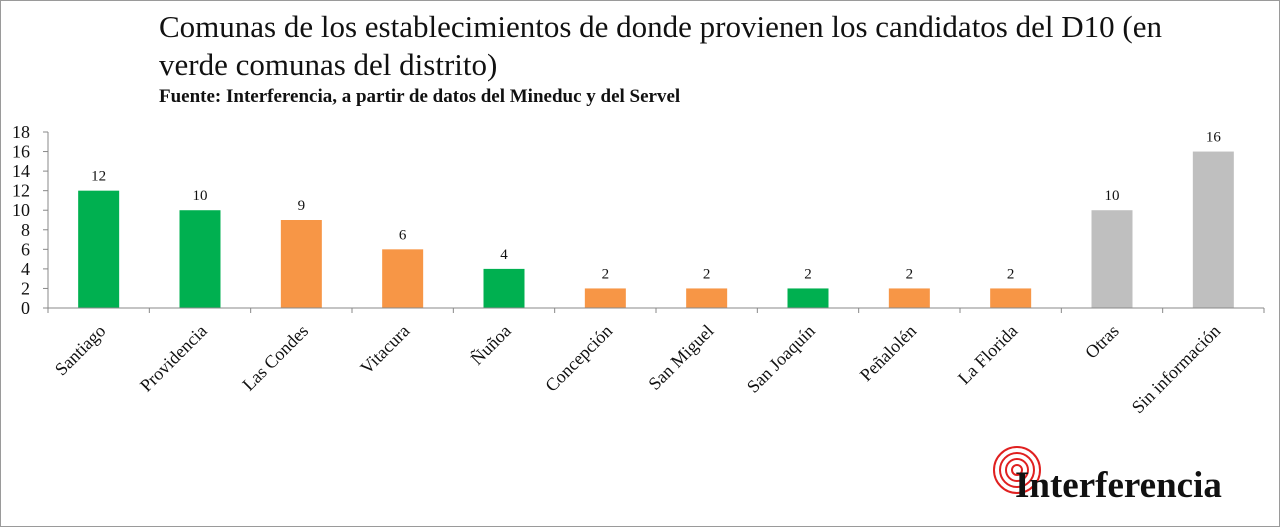 The height and width of the screenshot is (527, 1280). Describe the element at coordinates (25, 230) in the screenshot. I see `y-tick-label: 8` at that location.